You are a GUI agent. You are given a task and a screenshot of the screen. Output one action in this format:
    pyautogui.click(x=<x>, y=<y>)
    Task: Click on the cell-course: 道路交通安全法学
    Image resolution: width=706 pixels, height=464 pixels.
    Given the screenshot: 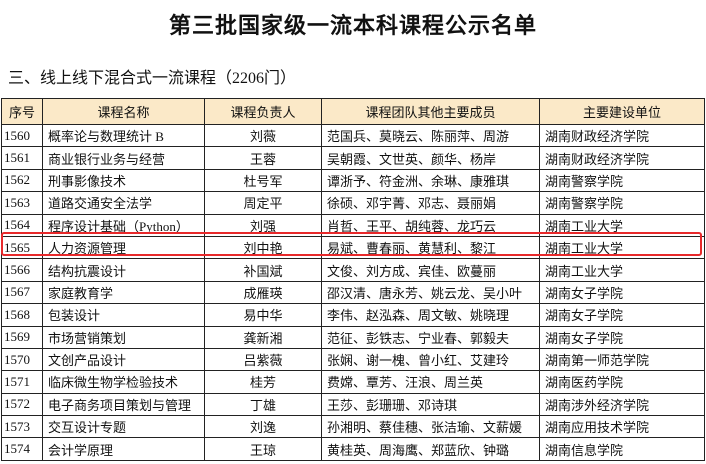 What is the action you would take?
    pyautogui.click(x=123, y=203)
    